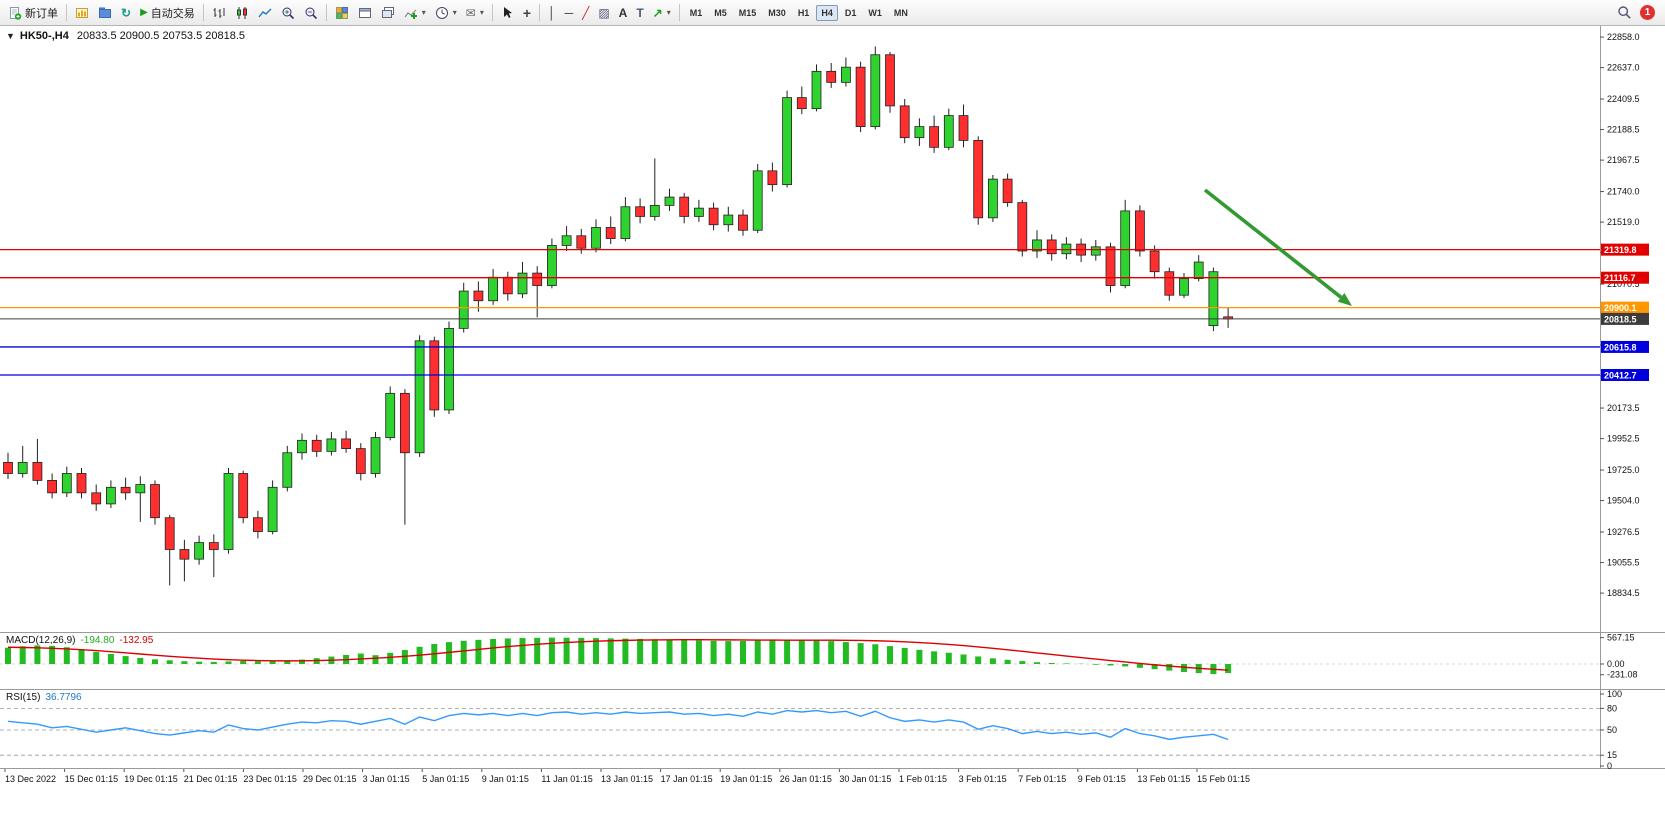 The image size is (1665, 839). I want to click on search-icon, so click(1624, 12).